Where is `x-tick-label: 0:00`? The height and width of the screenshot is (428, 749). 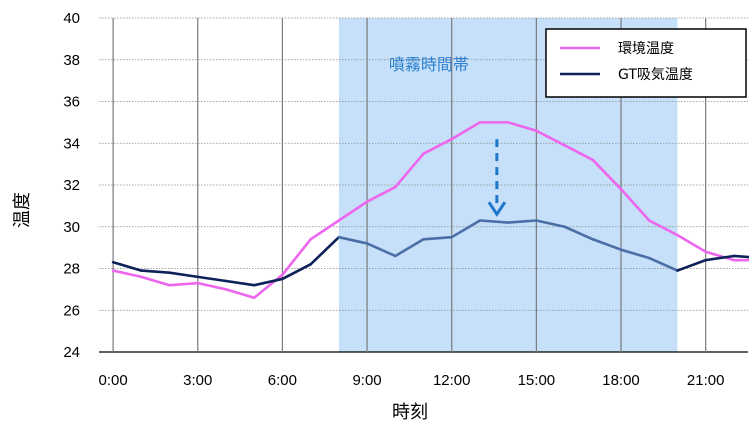
x-tick-label: 0:00 is located at coordinates (113, 380).